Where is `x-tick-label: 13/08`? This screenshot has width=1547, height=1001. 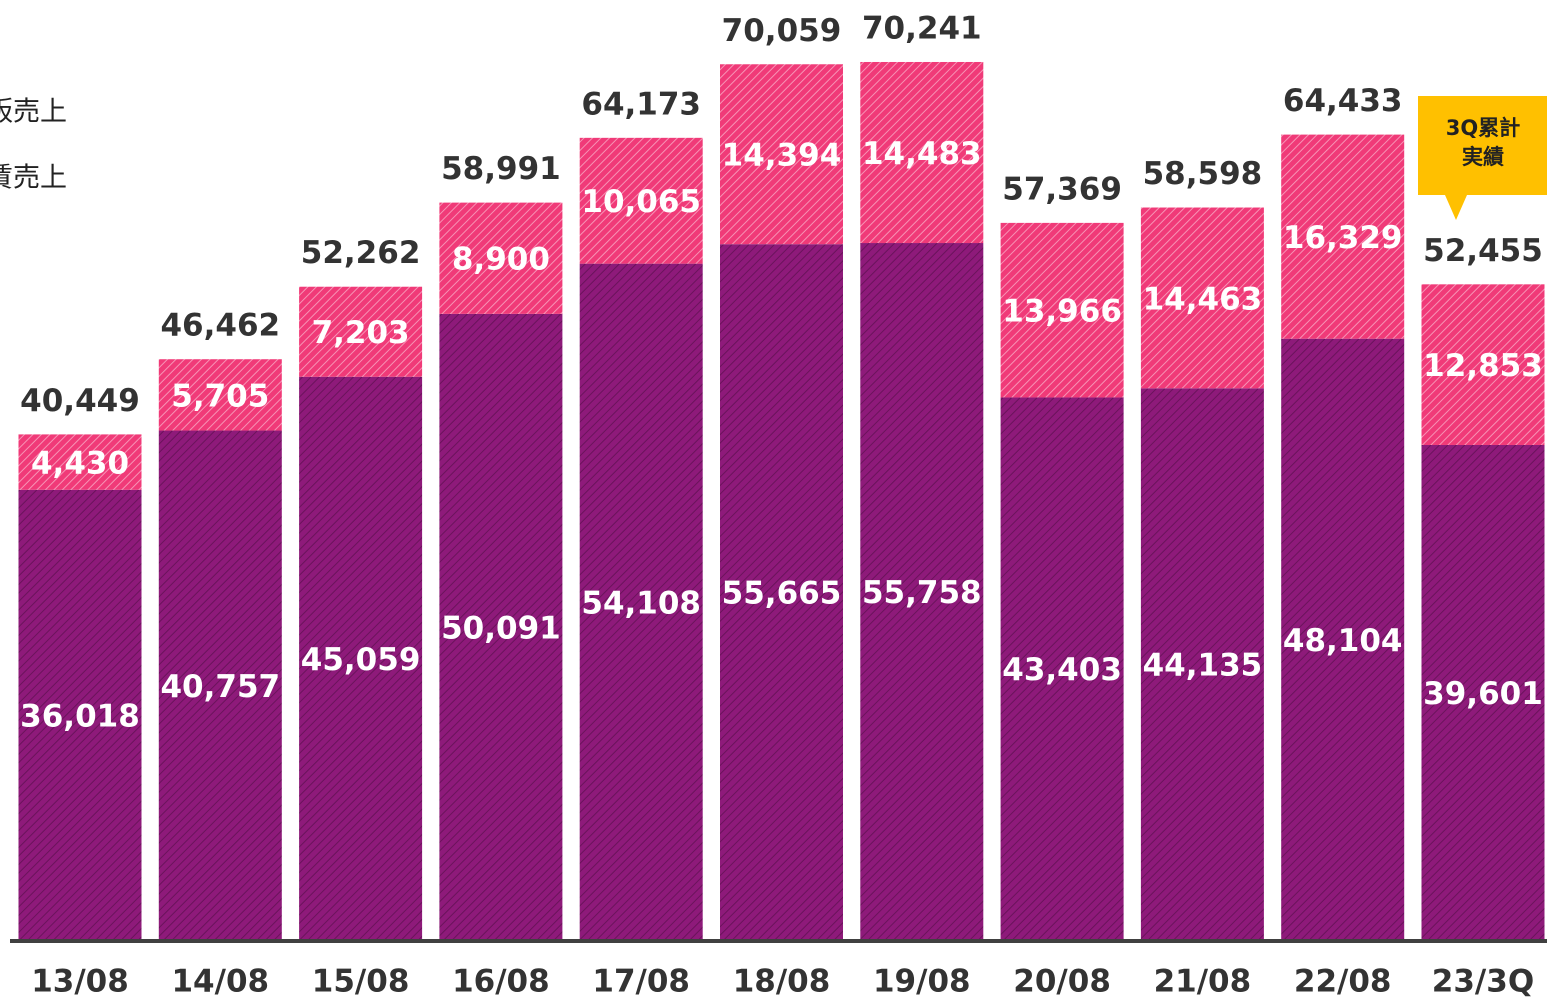 x-tick-label: 13/08 is located at coordinates (80, 982).